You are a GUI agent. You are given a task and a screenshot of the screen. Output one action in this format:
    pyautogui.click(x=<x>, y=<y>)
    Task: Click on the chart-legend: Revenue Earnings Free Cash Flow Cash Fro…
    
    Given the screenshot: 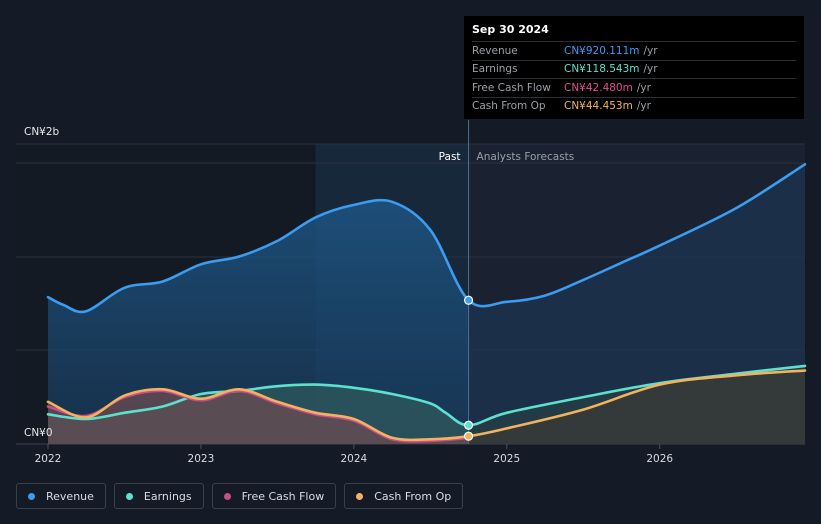 What is the action you would take?
    pyautogui.click(x=240, y=496)
    